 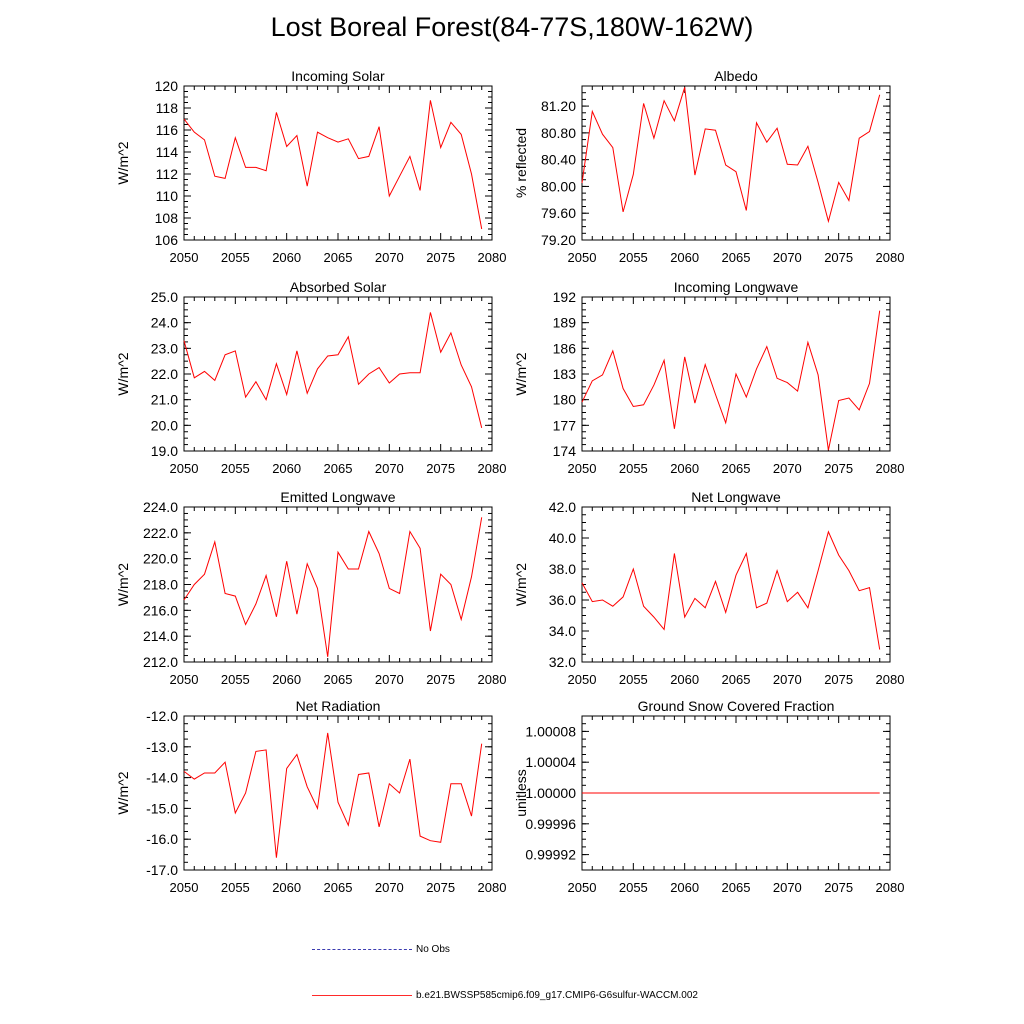 I want to click on panel-title: Ground Snow Covered Fraction, so click(x=736, y=706).